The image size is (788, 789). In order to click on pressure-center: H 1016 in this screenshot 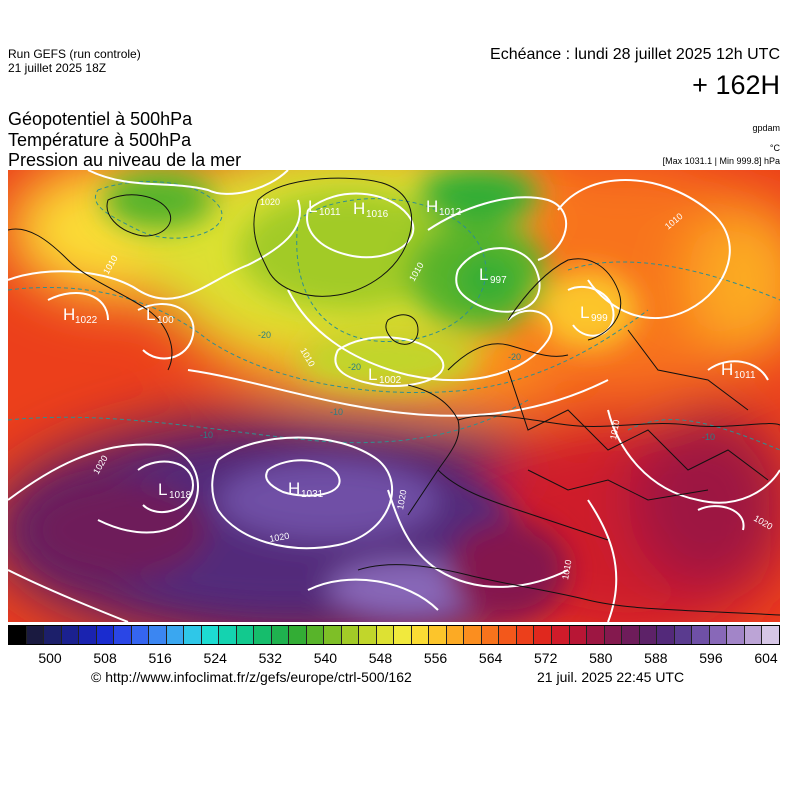, I will do `click(371, 209)`.